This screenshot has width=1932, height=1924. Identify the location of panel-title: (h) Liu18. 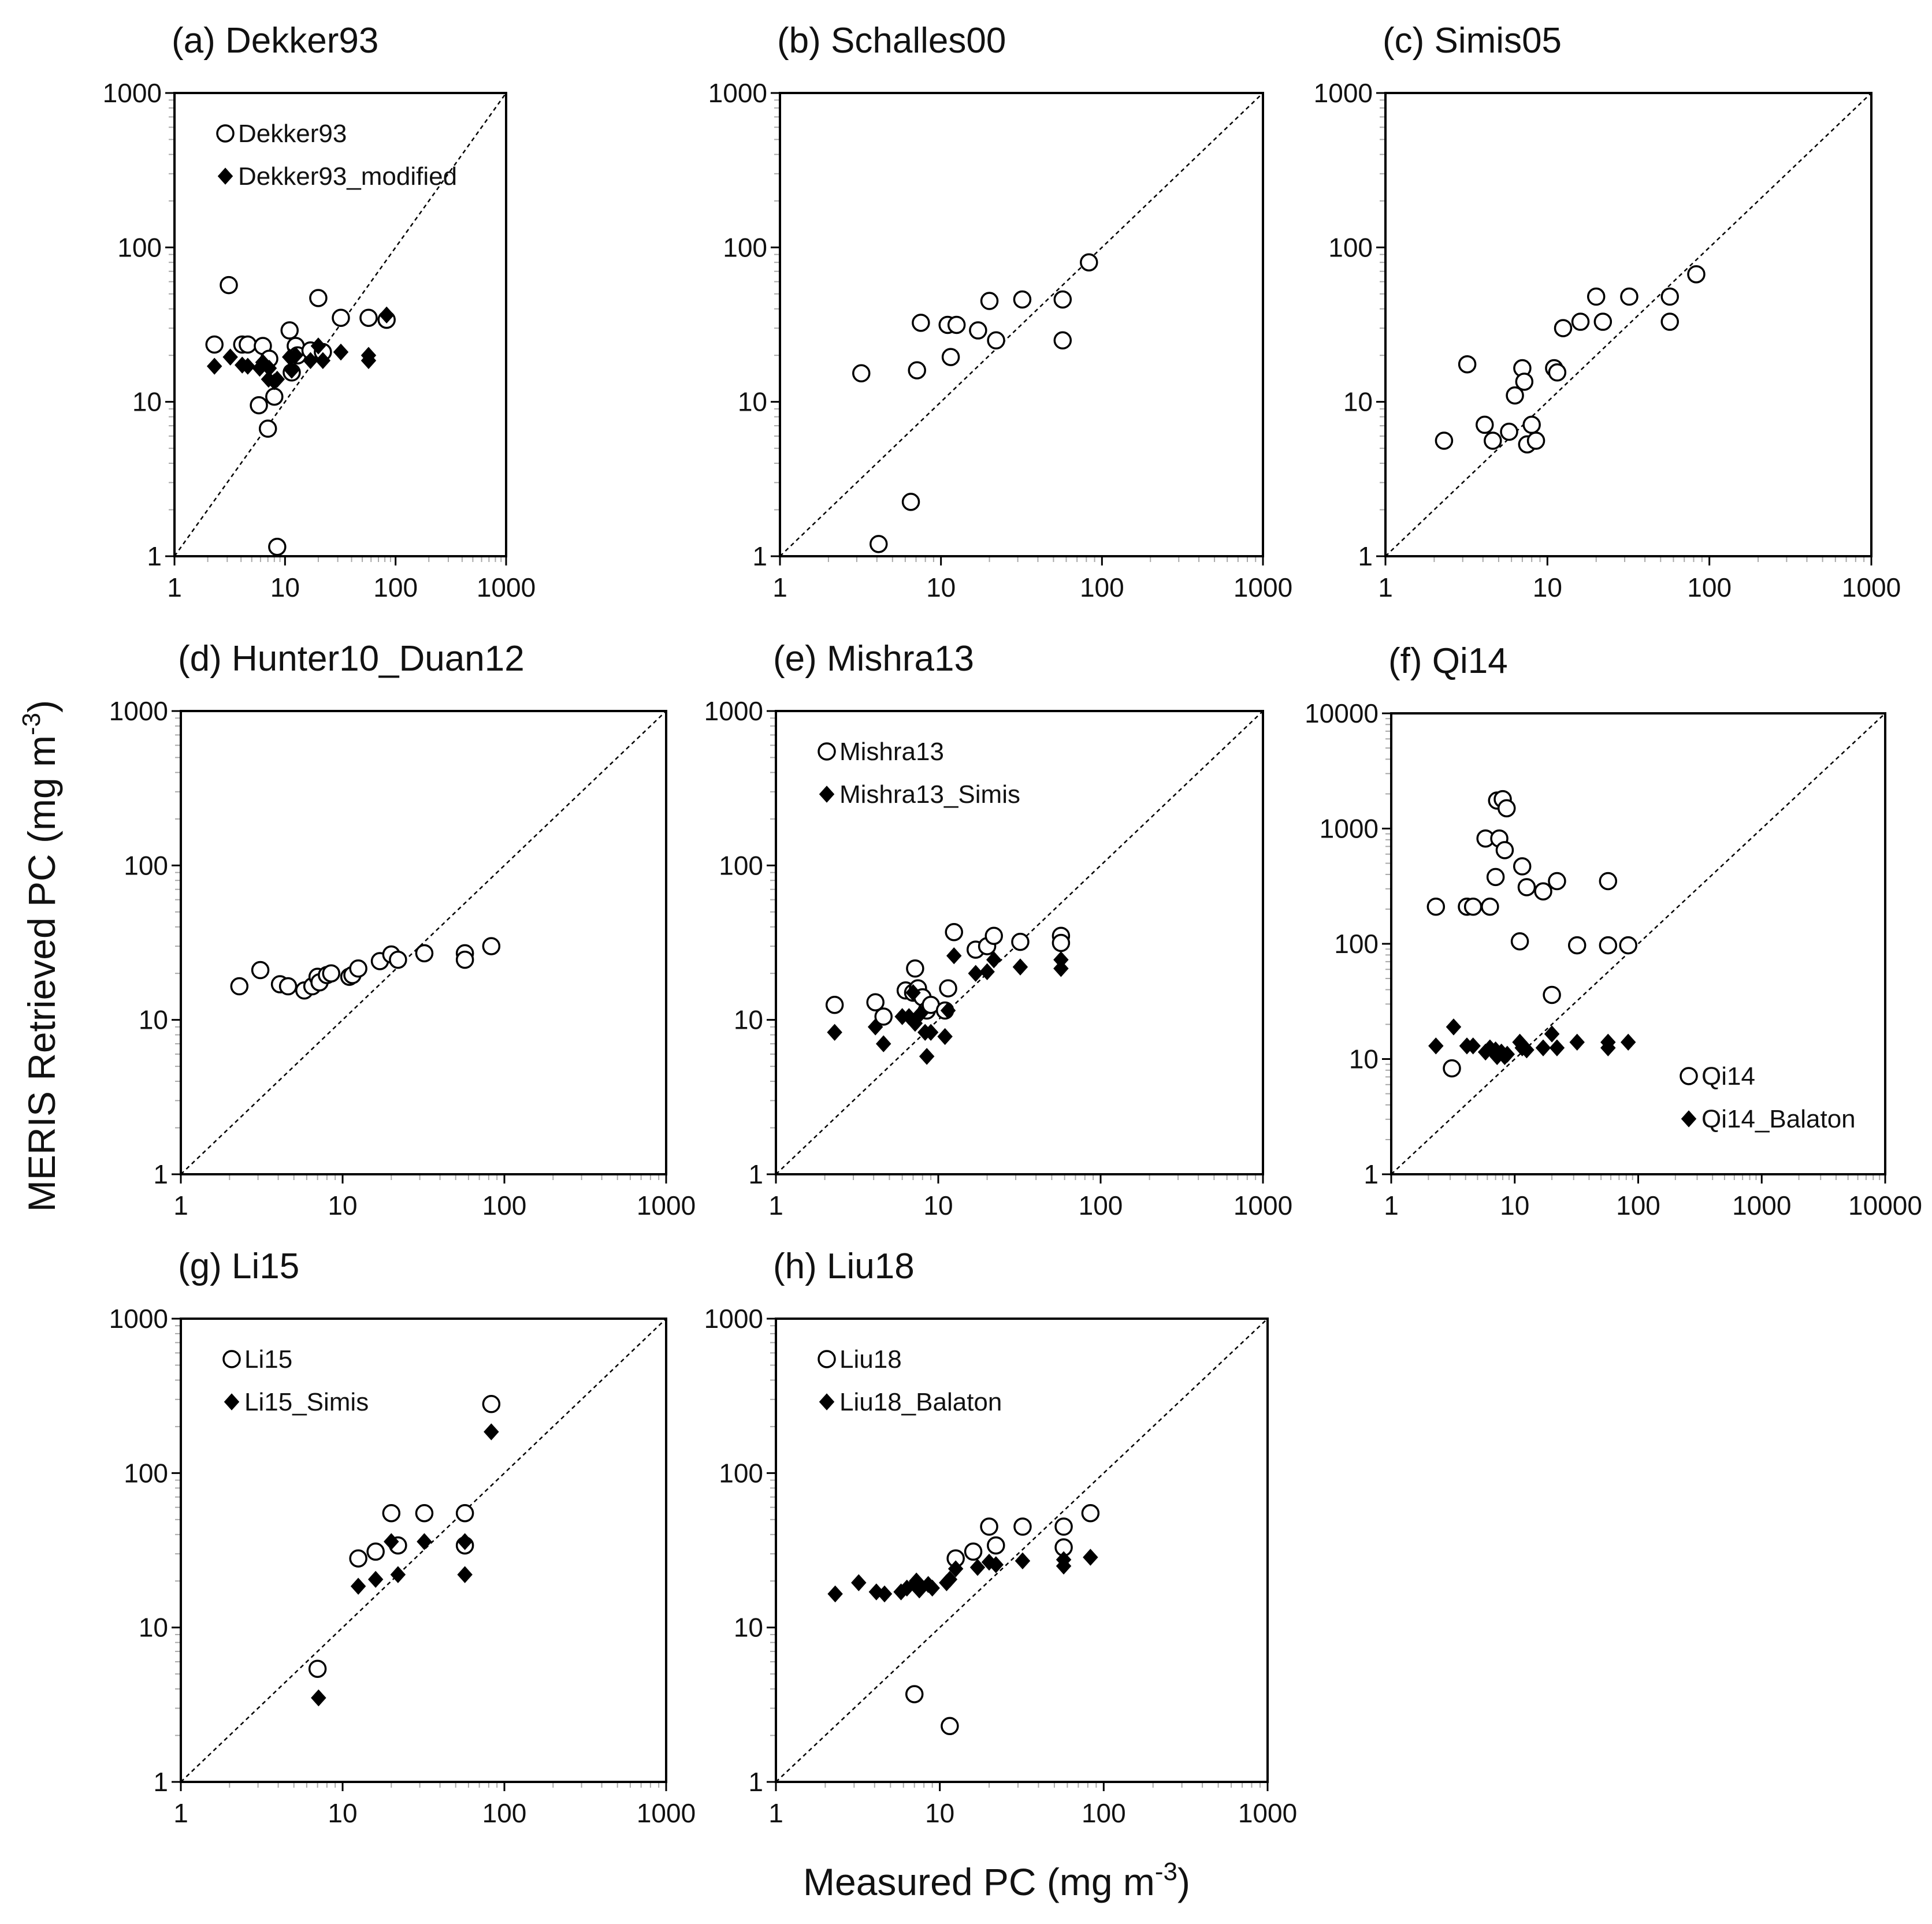
(844, 1266).